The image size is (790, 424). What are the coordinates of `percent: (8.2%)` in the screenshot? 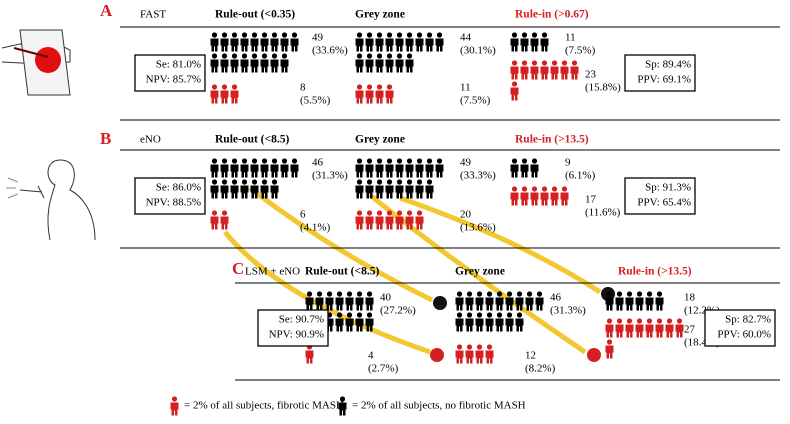 It's located at (540, 369).